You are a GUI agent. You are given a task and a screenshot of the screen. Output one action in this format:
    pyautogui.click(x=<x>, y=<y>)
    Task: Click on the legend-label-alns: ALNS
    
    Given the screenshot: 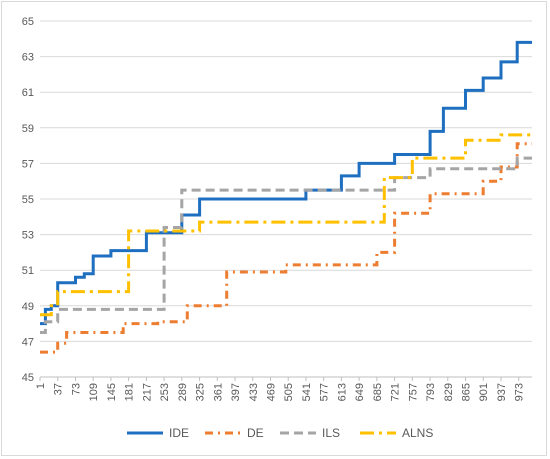 What is the action you would take?
    pyautogui.click(x=417, y=433)
    